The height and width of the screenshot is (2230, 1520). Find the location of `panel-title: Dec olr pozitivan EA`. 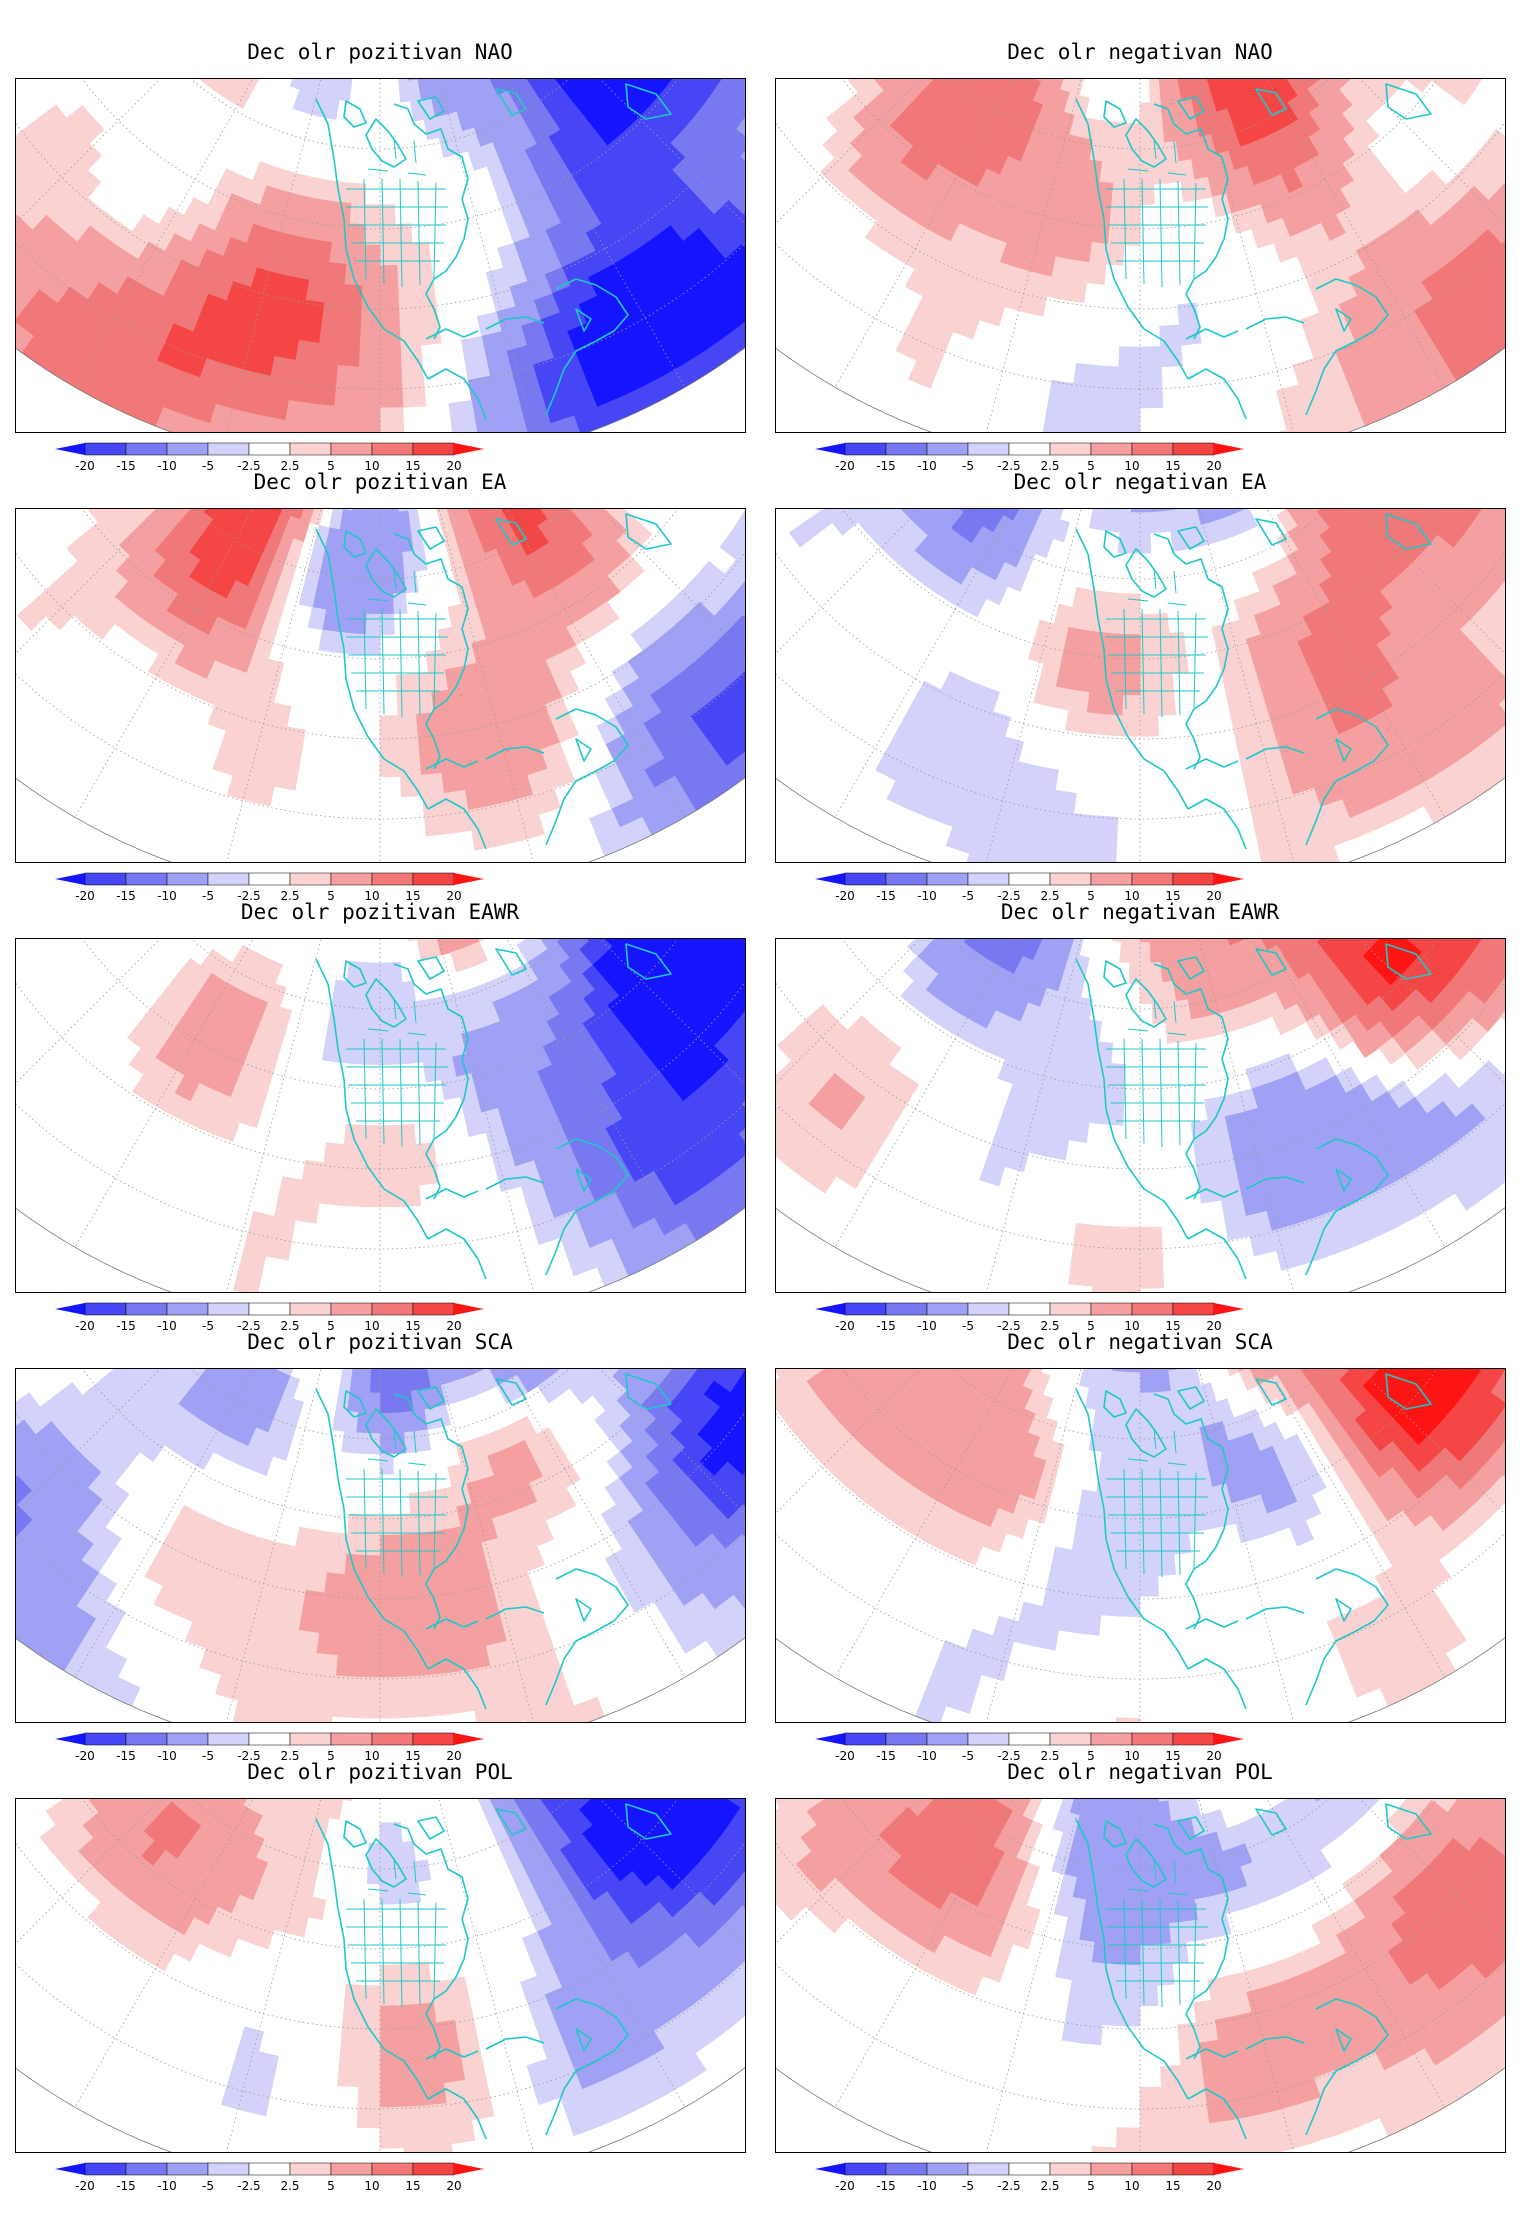

panel-title: Dec olr pozitivan EA is located at coordinates (380, 482).